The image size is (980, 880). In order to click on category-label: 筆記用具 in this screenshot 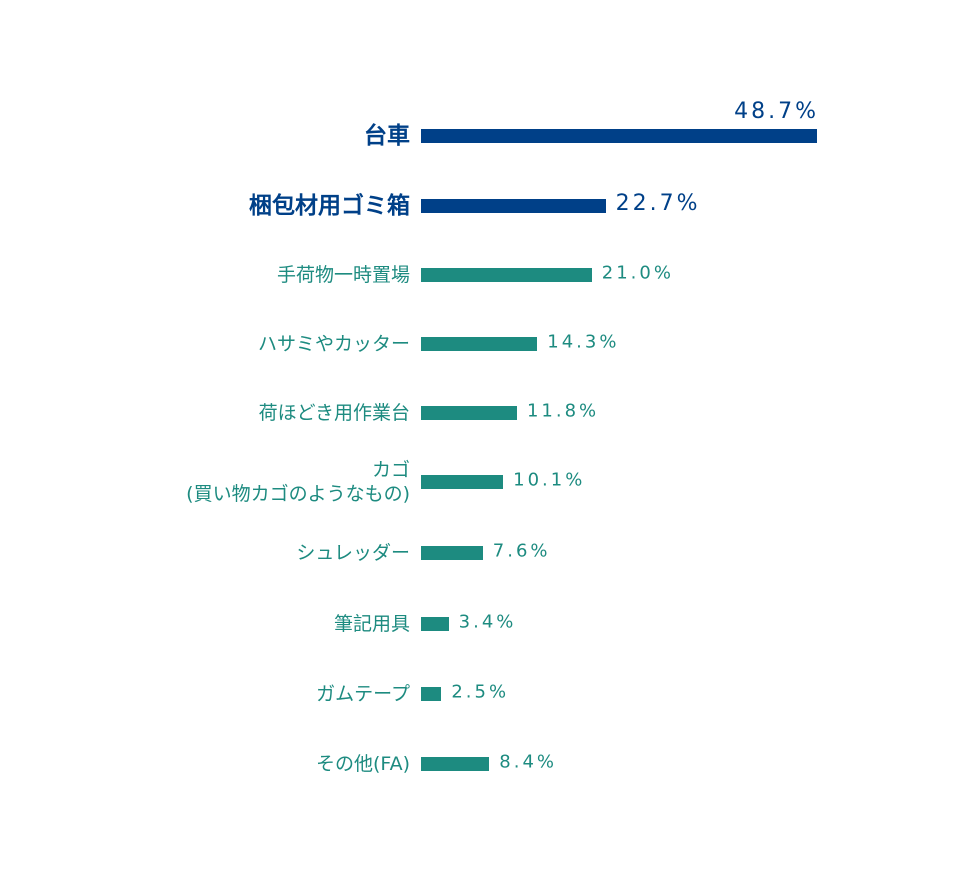, I will do `click(371, 624)`.